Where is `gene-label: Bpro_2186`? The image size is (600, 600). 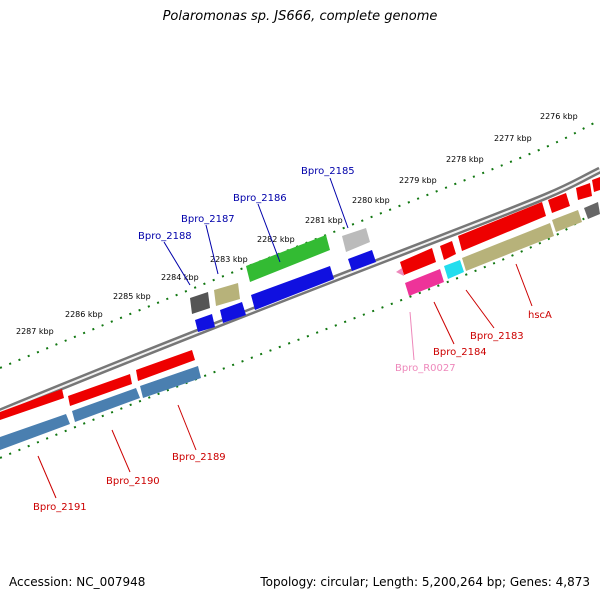 gene-label: Bpro_2186 is located at coordinates (260, 198).